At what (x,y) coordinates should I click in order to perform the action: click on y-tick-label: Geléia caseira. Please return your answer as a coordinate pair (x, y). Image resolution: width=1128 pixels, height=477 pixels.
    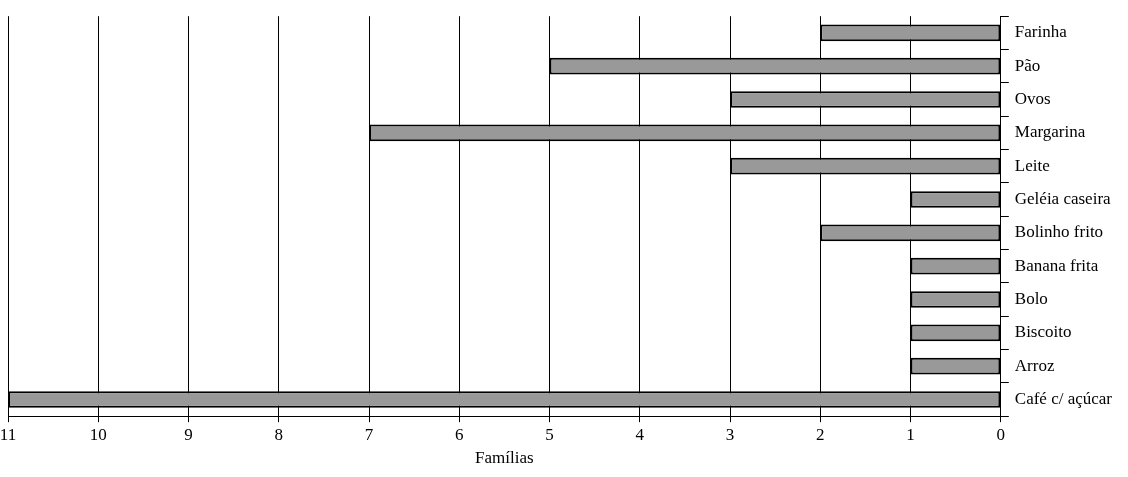
    Looking at the image, I should click on (1063, 198).